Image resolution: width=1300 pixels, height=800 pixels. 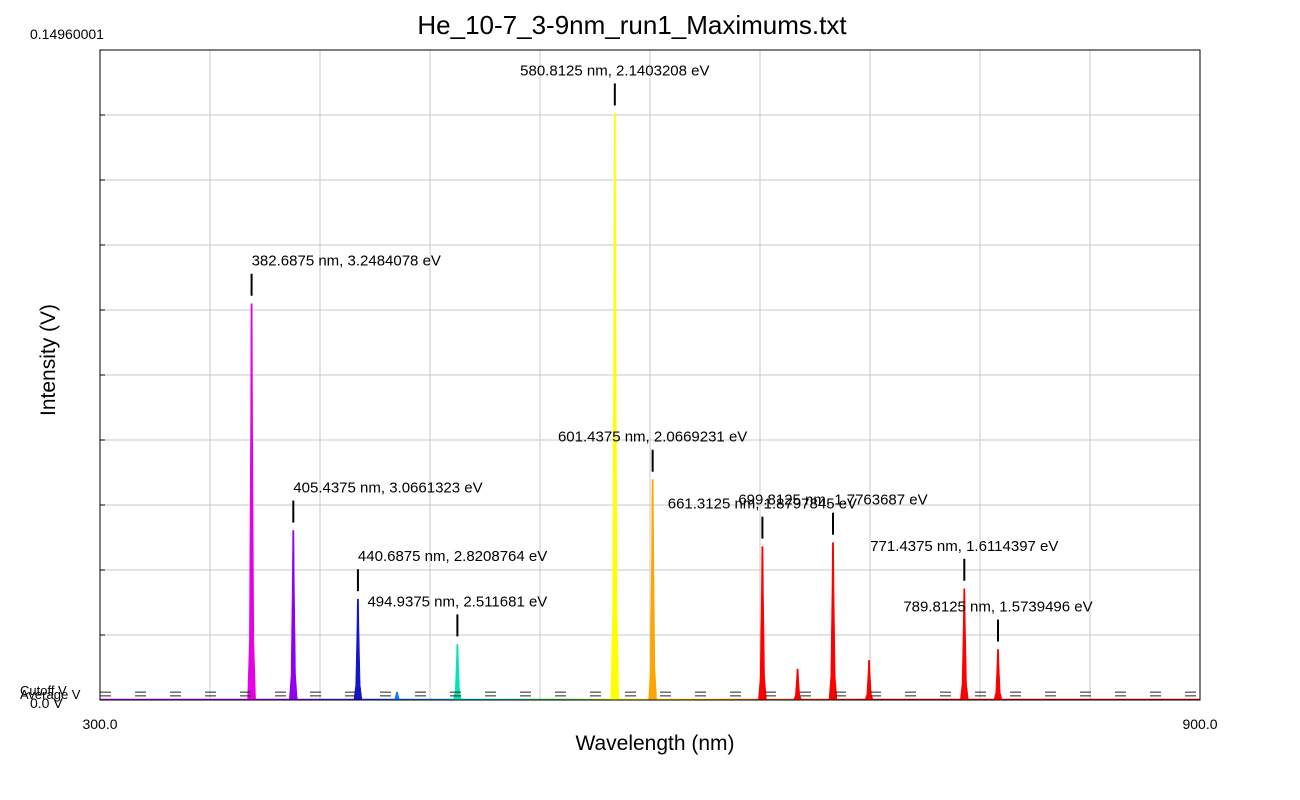 What do you see at coordinates (48, 360) in the screenshot?
I see `y-axis-label: Intensity (V)` at bounding box center [48, 360].